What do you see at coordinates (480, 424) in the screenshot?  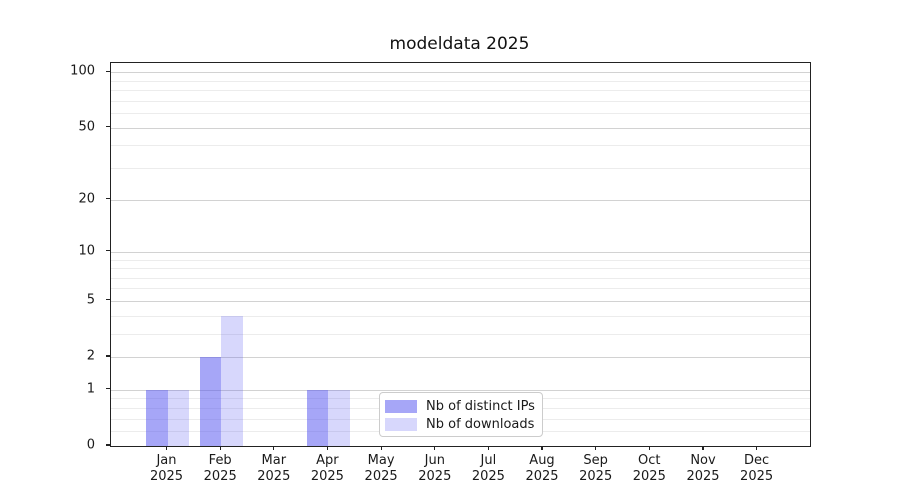 I see `legend-label-downloads: Nb of downloads` at bounding box center [480, 424].